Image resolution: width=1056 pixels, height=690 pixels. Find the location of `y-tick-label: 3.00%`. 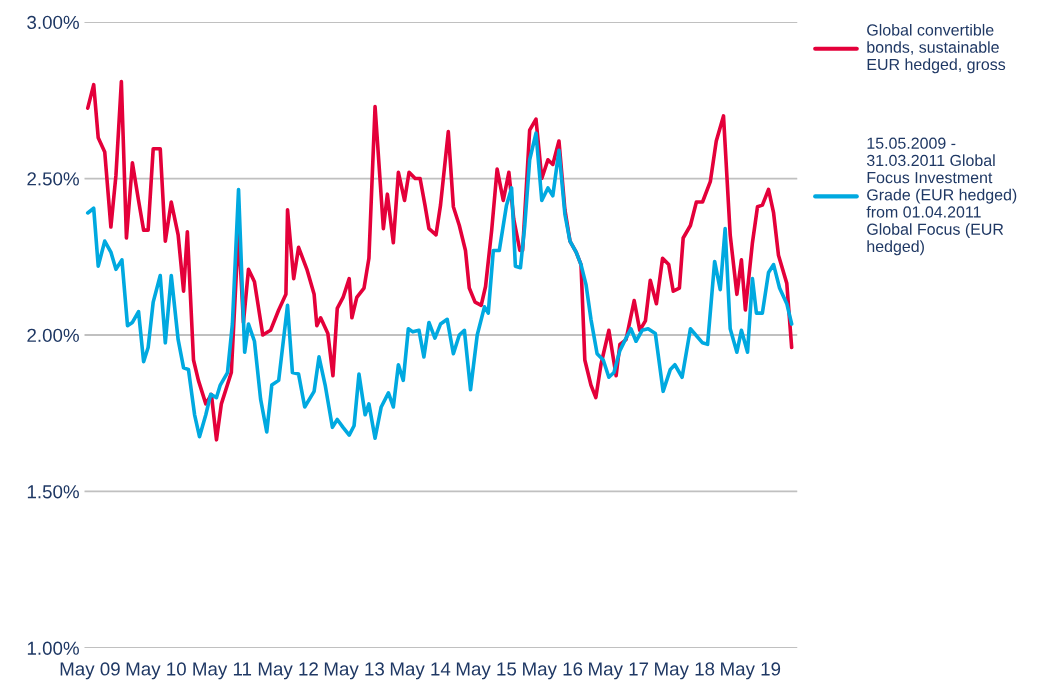

y-tick-label: 3.00% is located at coordinates (53, 22).